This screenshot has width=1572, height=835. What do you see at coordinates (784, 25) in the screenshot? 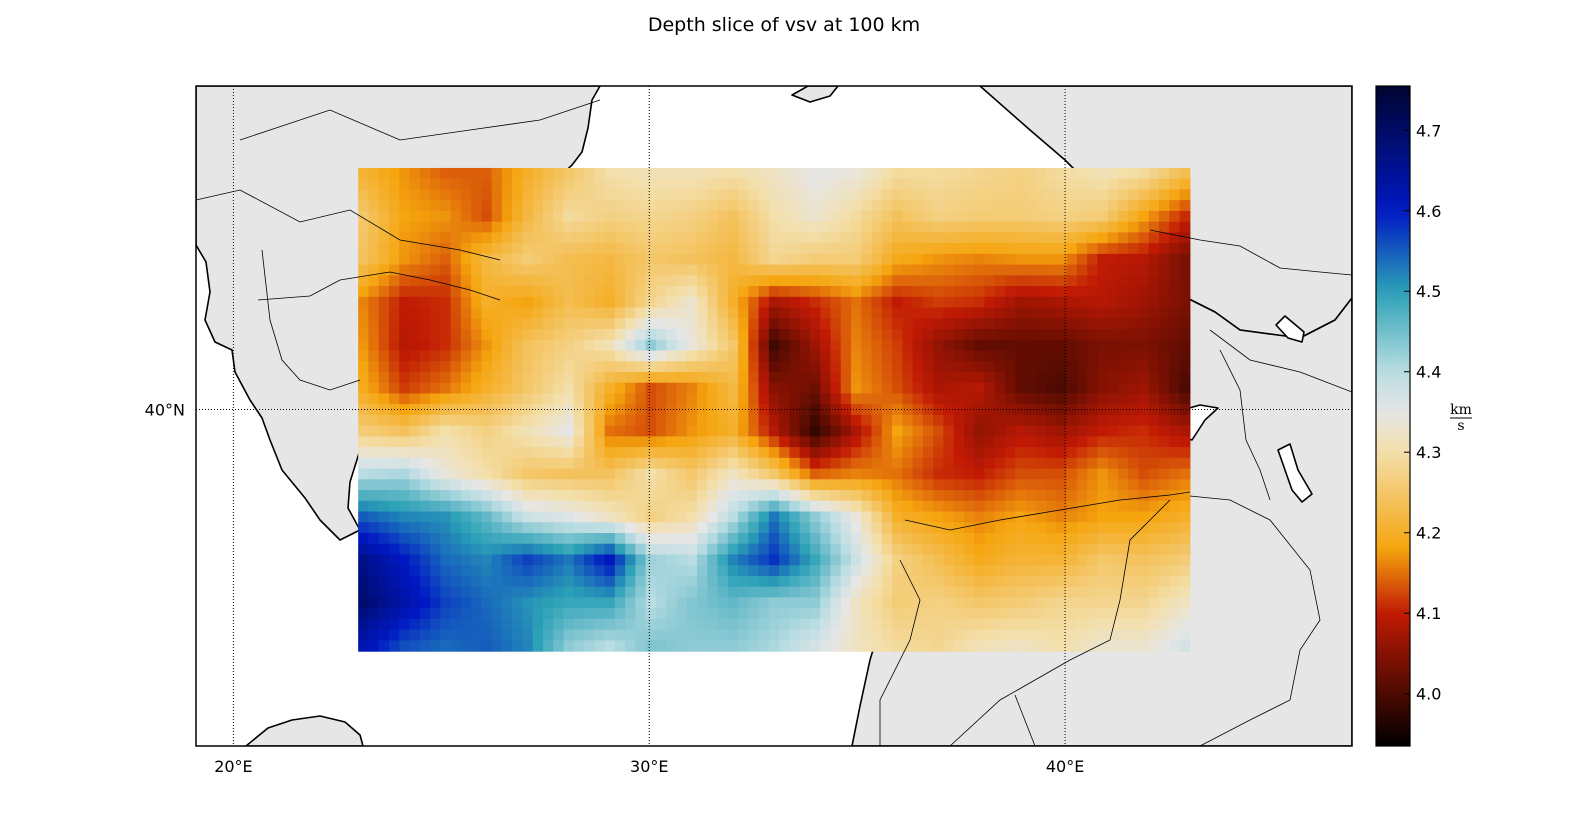
I see `chart-title: Depth slice of vsv at 100 km` at bounding box center [784, 25].